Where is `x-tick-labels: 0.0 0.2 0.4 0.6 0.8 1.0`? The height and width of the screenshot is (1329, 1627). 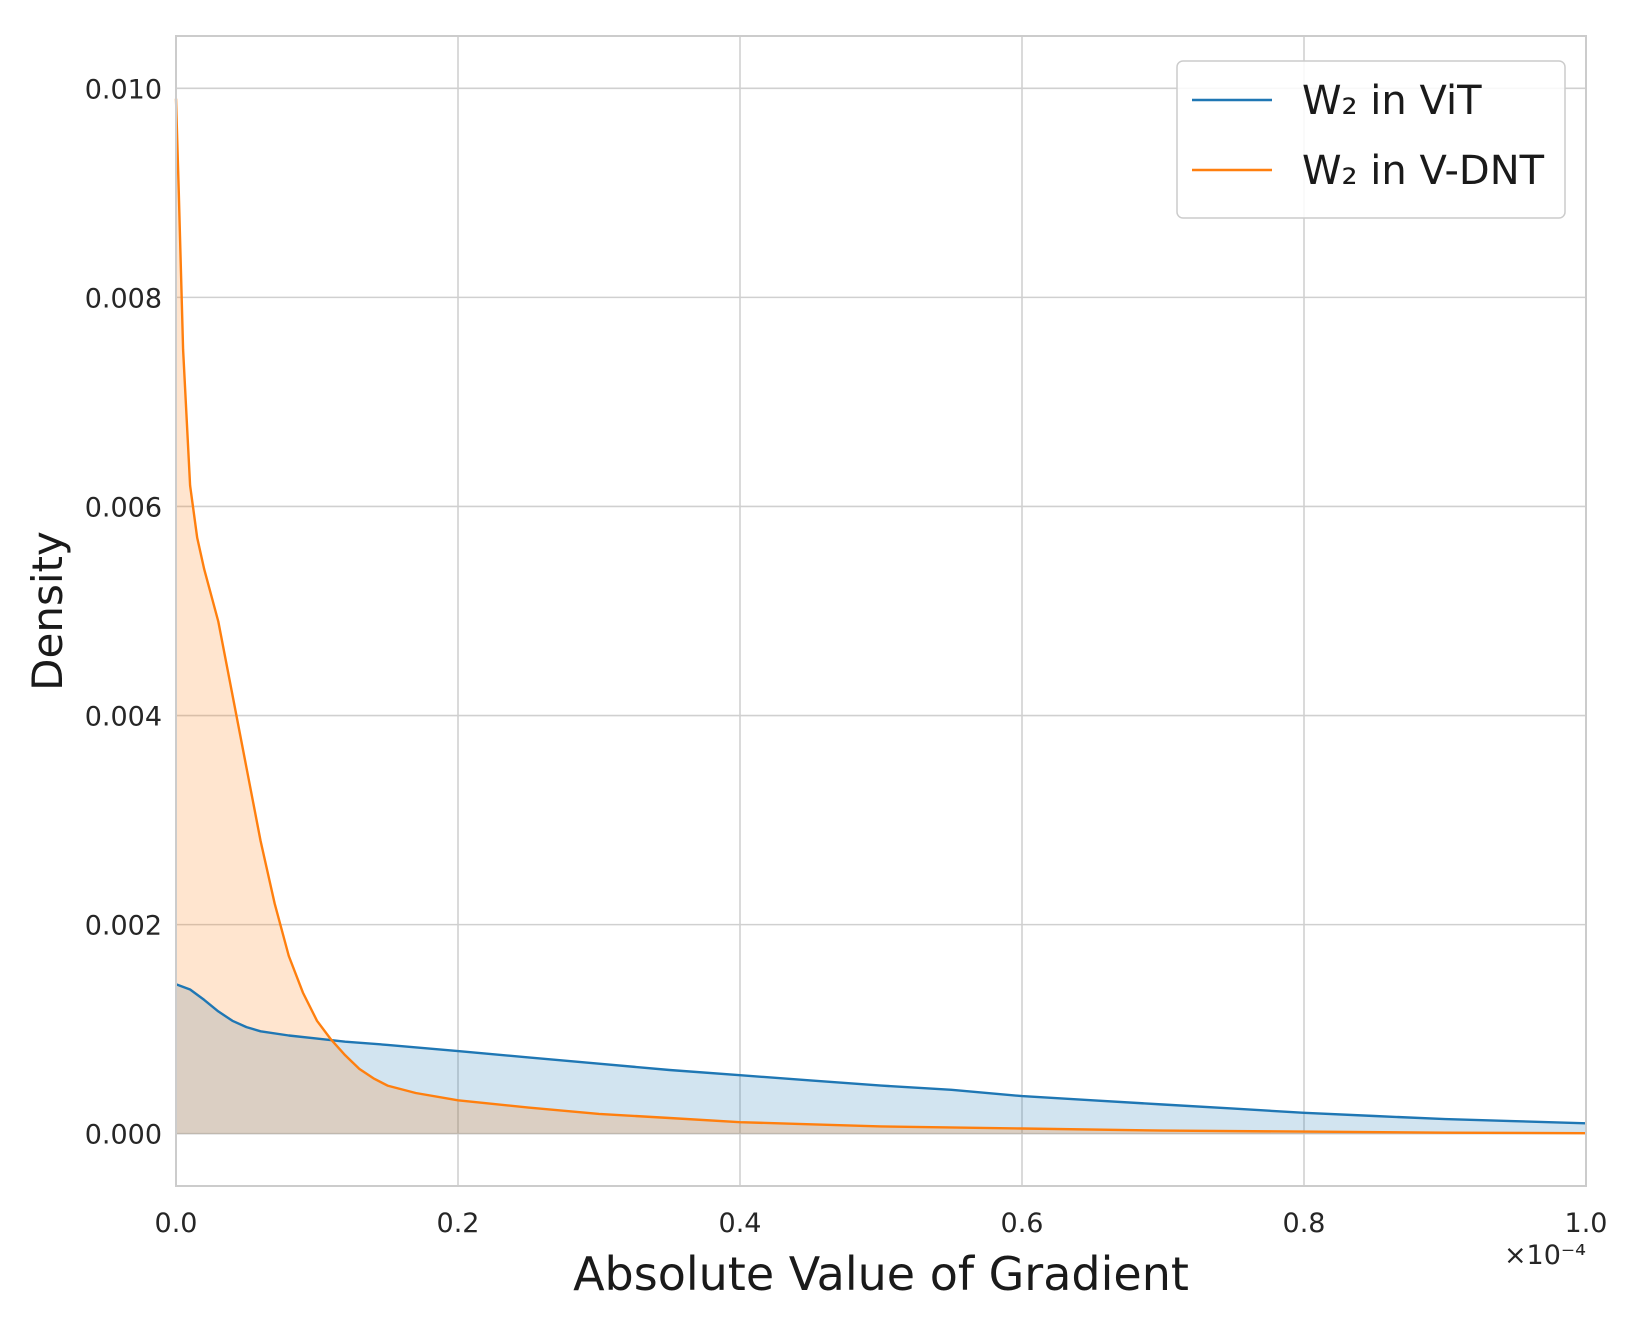
x-tick-labels: 0.0 0.2 0.4 0.6 0.8 1.0 is located at coordinates (881, 1223).